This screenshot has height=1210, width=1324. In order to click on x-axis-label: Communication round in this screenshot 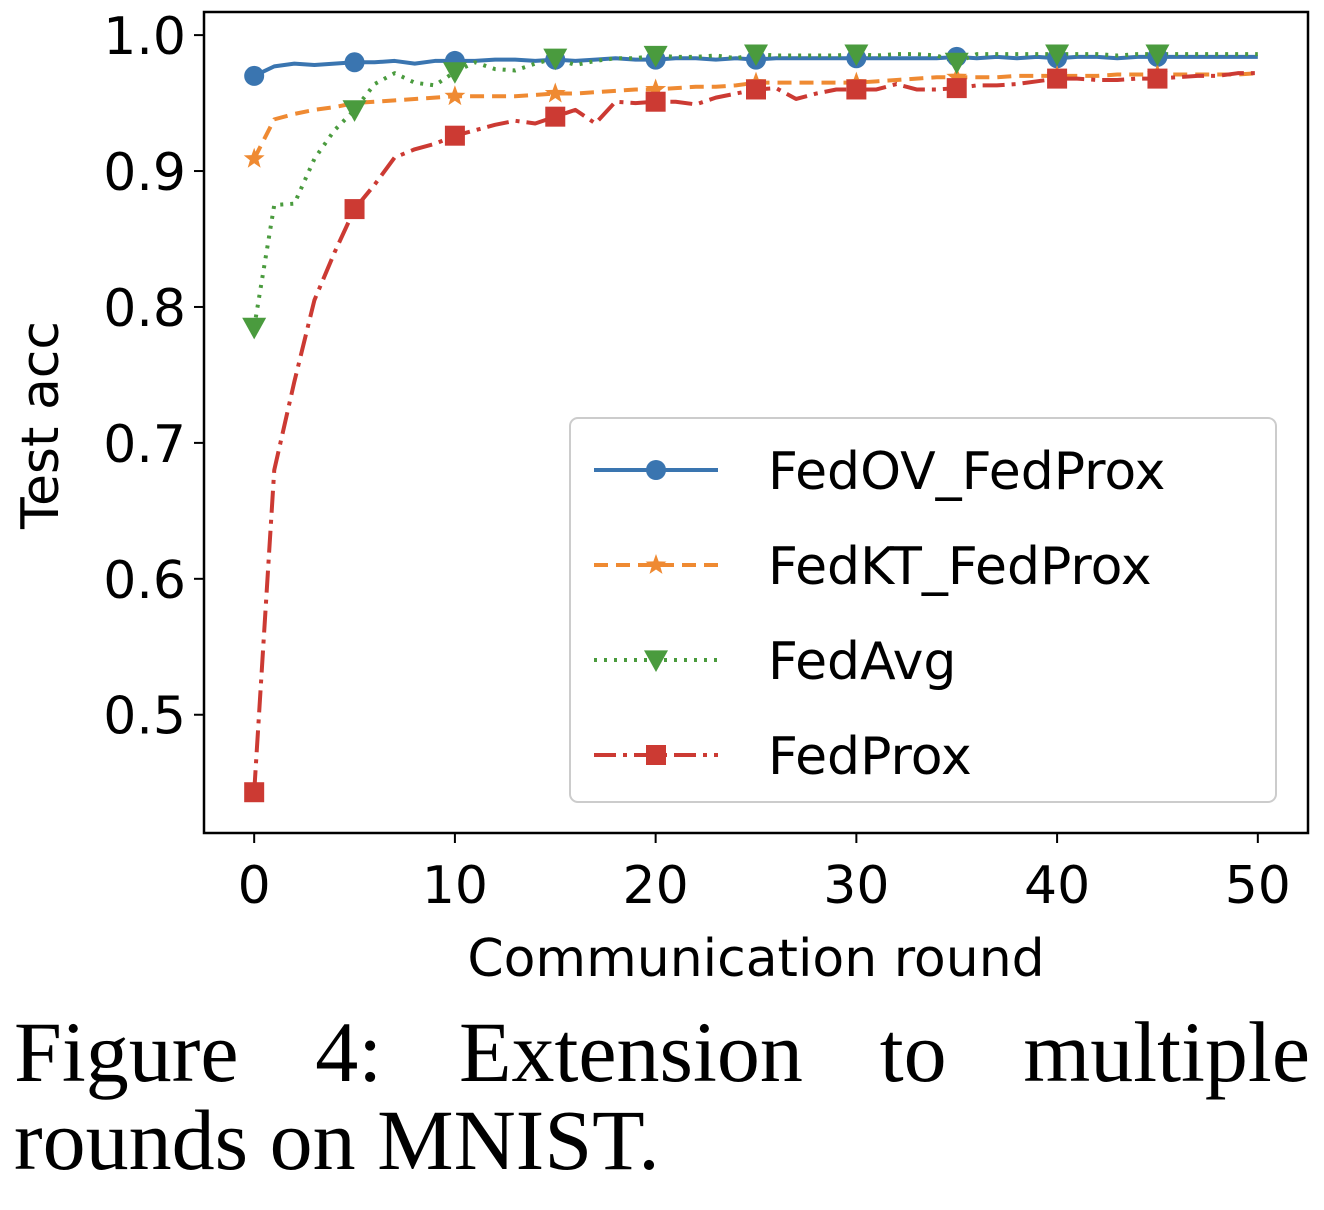, I will do `click(755, 959)`.